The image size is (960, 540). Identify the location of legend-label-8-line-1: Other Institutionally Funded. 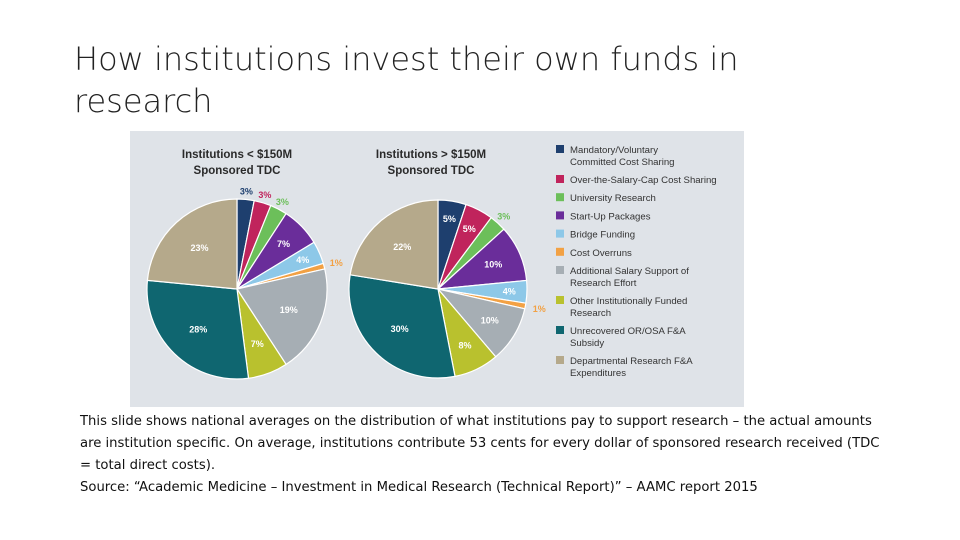
(628, 301).